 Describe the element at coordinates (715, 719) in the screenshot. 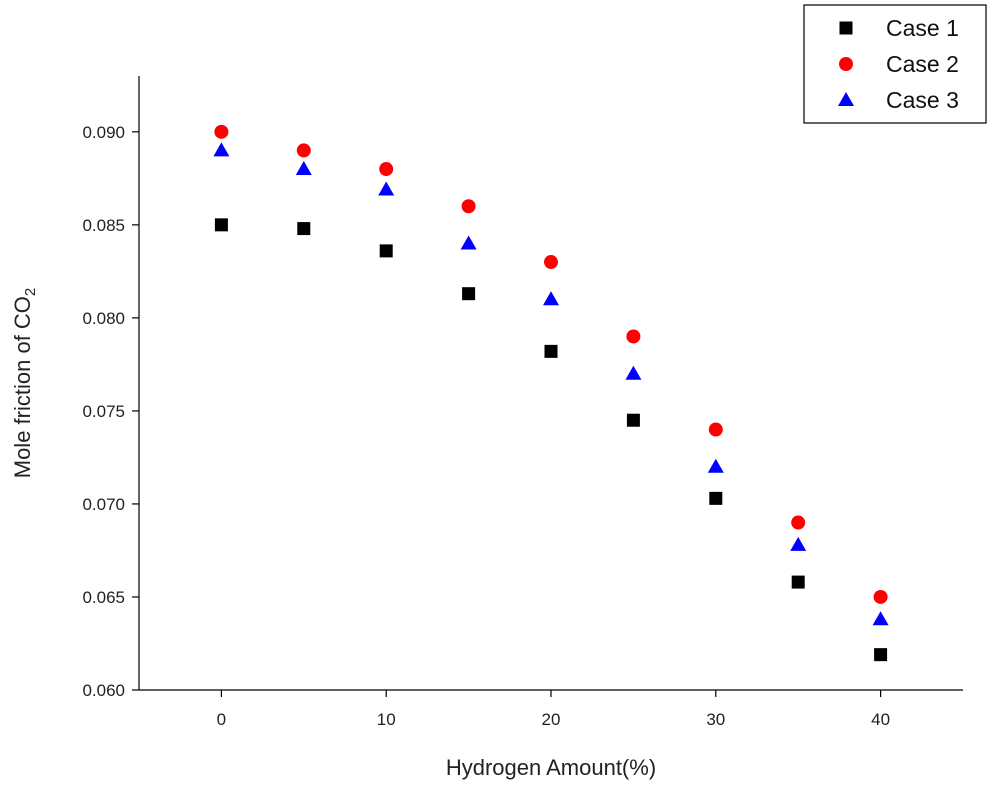

I see `x-tick-label: 30` at that location.